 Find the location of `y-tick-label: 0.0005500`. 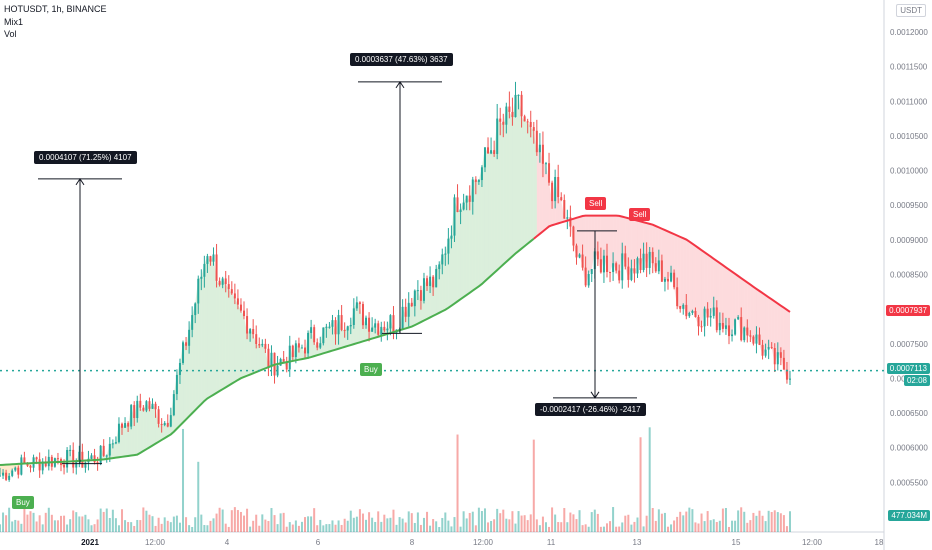

y-tick-label: 0.0005500 is located at coordinates (909, 482).